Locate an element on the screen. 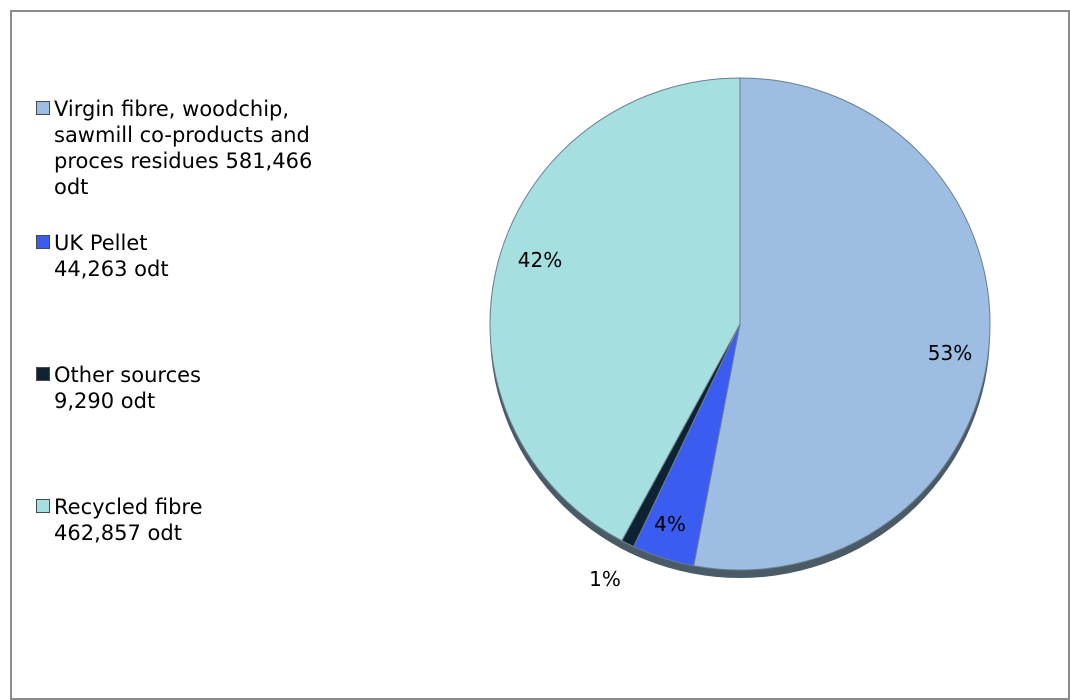  legend-item-recycled-fibre: Recycled fibre 462,857 odt is located at coordinates (119, 520).